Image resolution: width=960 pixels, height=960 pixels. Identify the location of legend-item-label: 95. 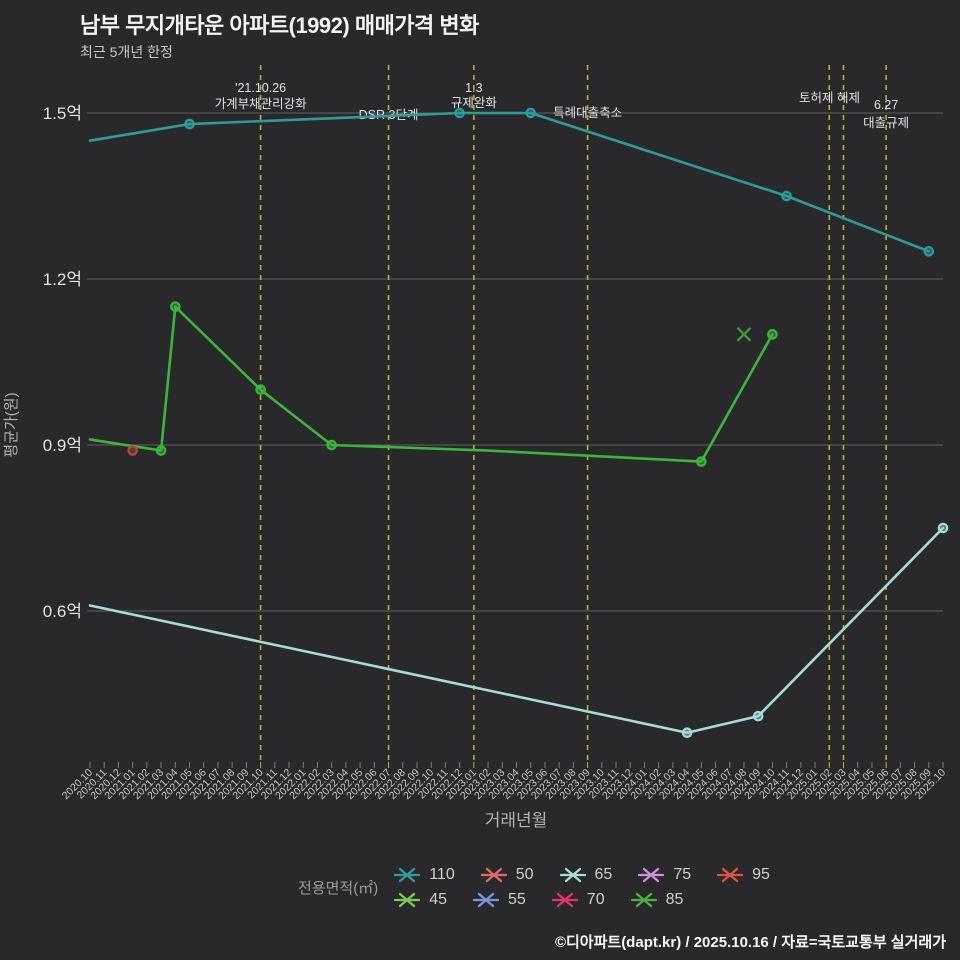
(761, 874).